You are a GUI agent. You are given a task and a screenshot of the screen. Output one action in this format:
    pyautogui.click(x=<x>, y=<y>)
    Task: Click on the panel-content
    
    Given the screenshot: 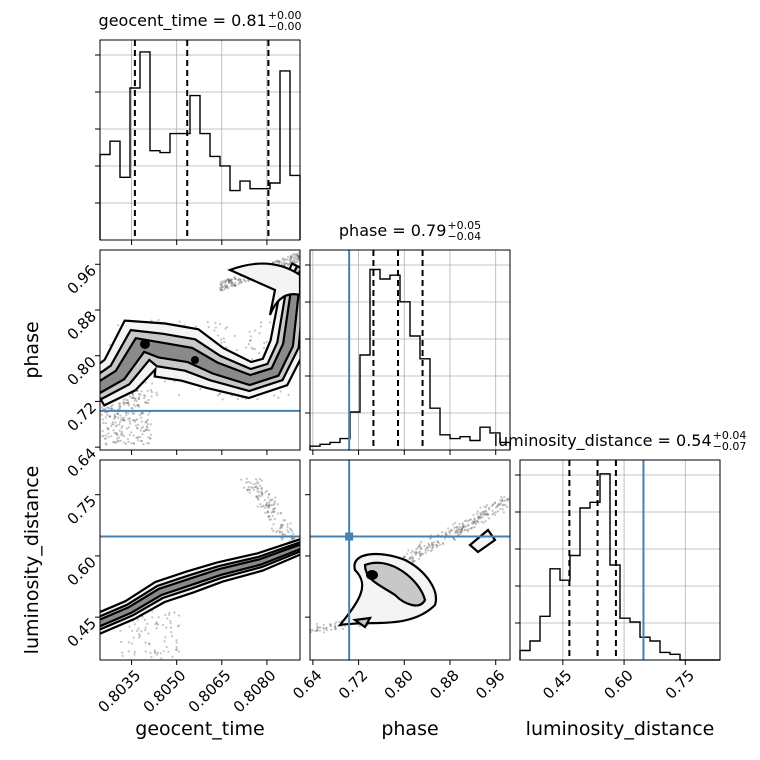 What is the action you would take?
    pyautogui.click(x=202, y=568)
    